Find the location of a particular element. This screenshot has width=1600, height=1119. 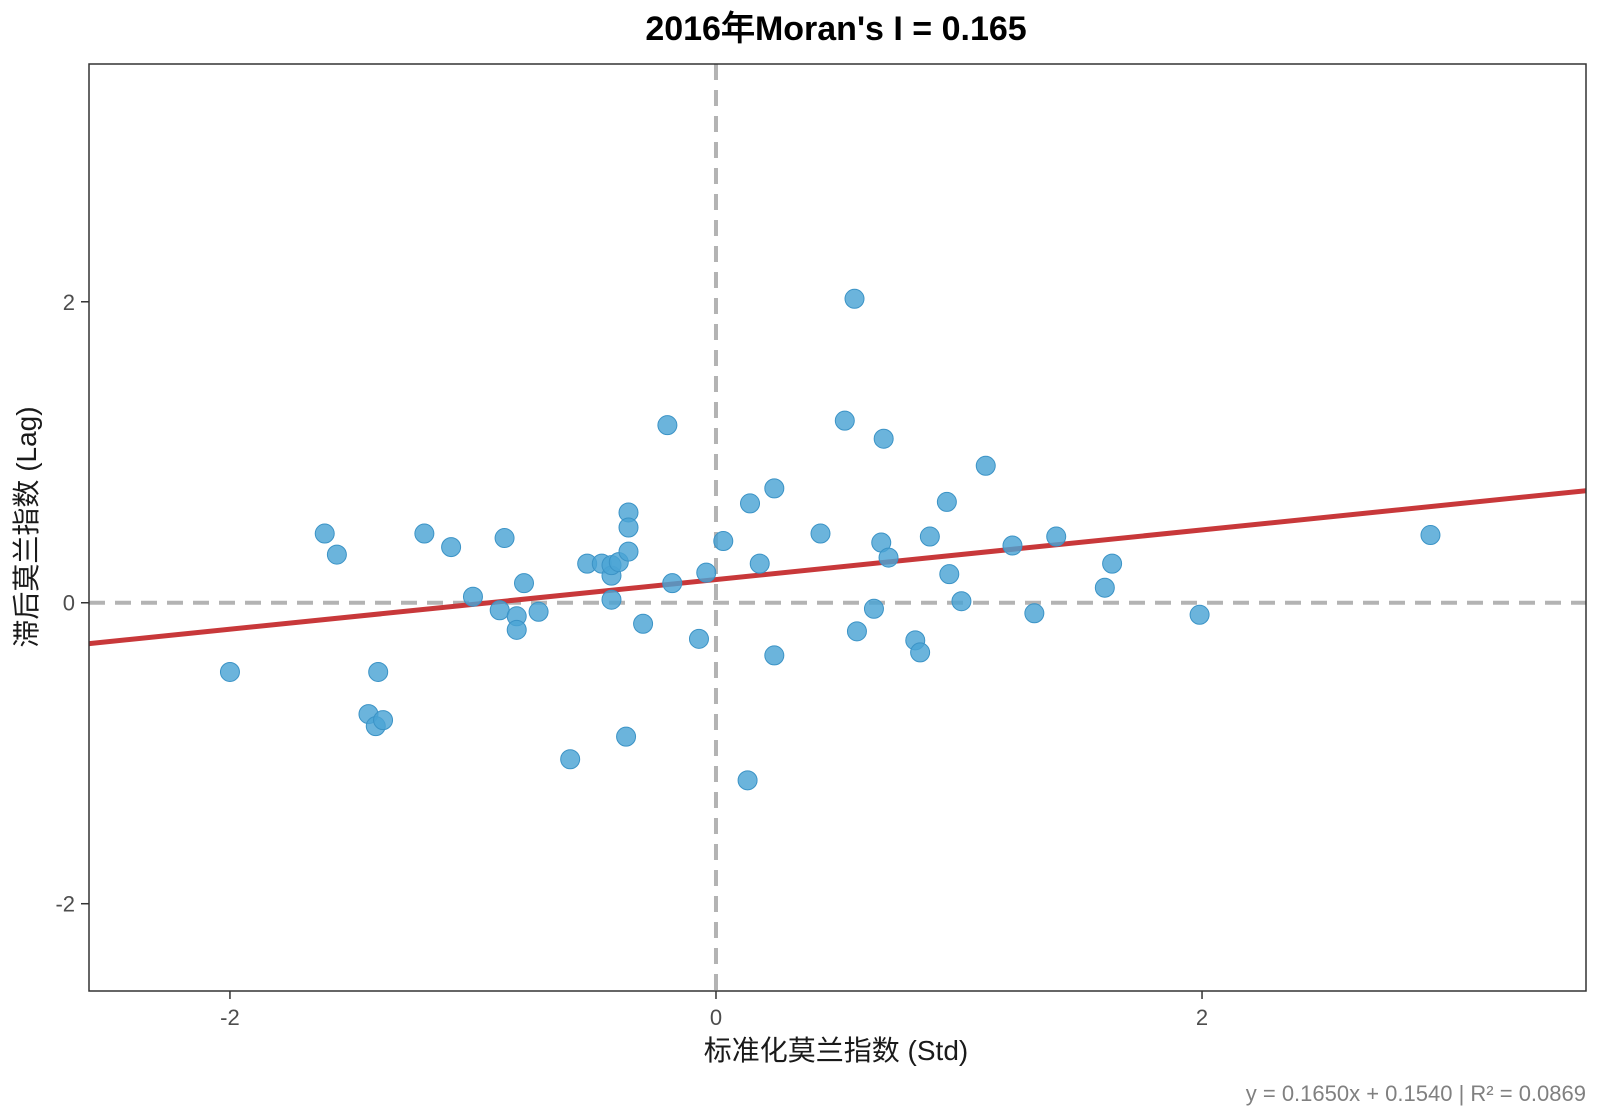

x-tick-label: 0 is located at coordinates (716, 1017).